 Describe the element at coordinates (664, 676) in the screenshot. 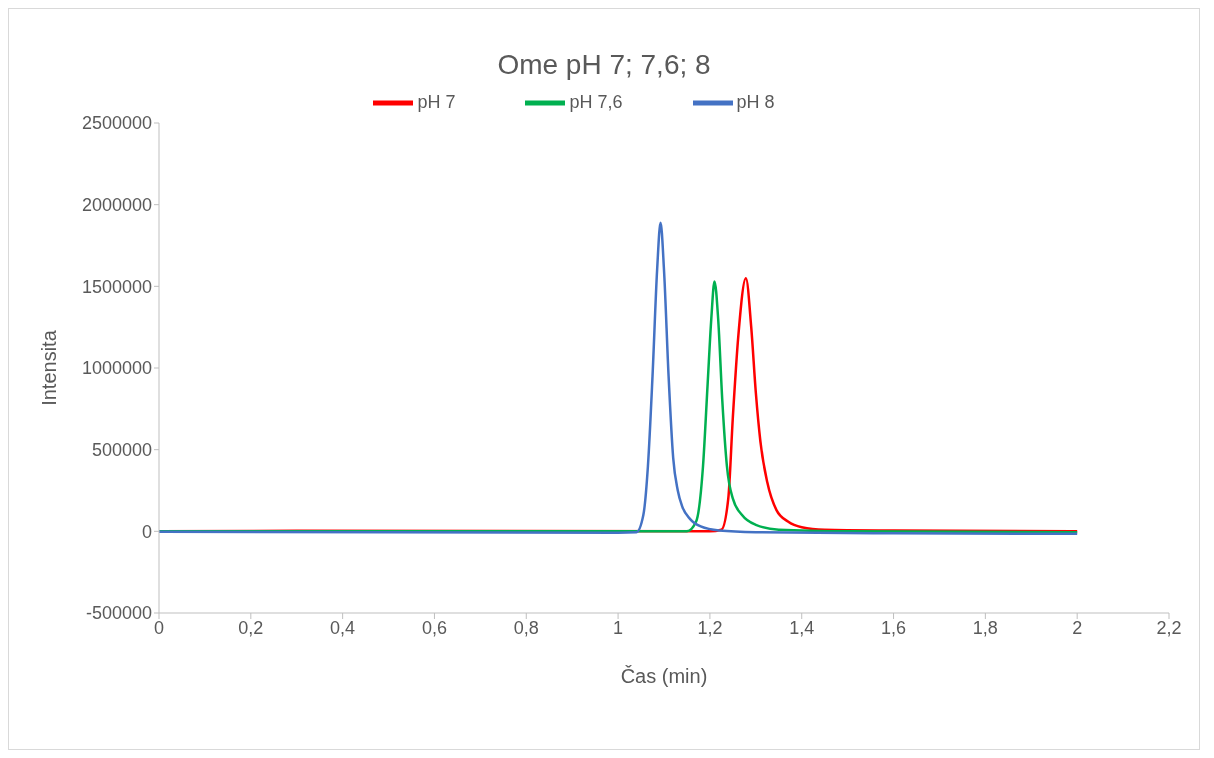

I see `x-axis-title: Čas (min)` at that location.